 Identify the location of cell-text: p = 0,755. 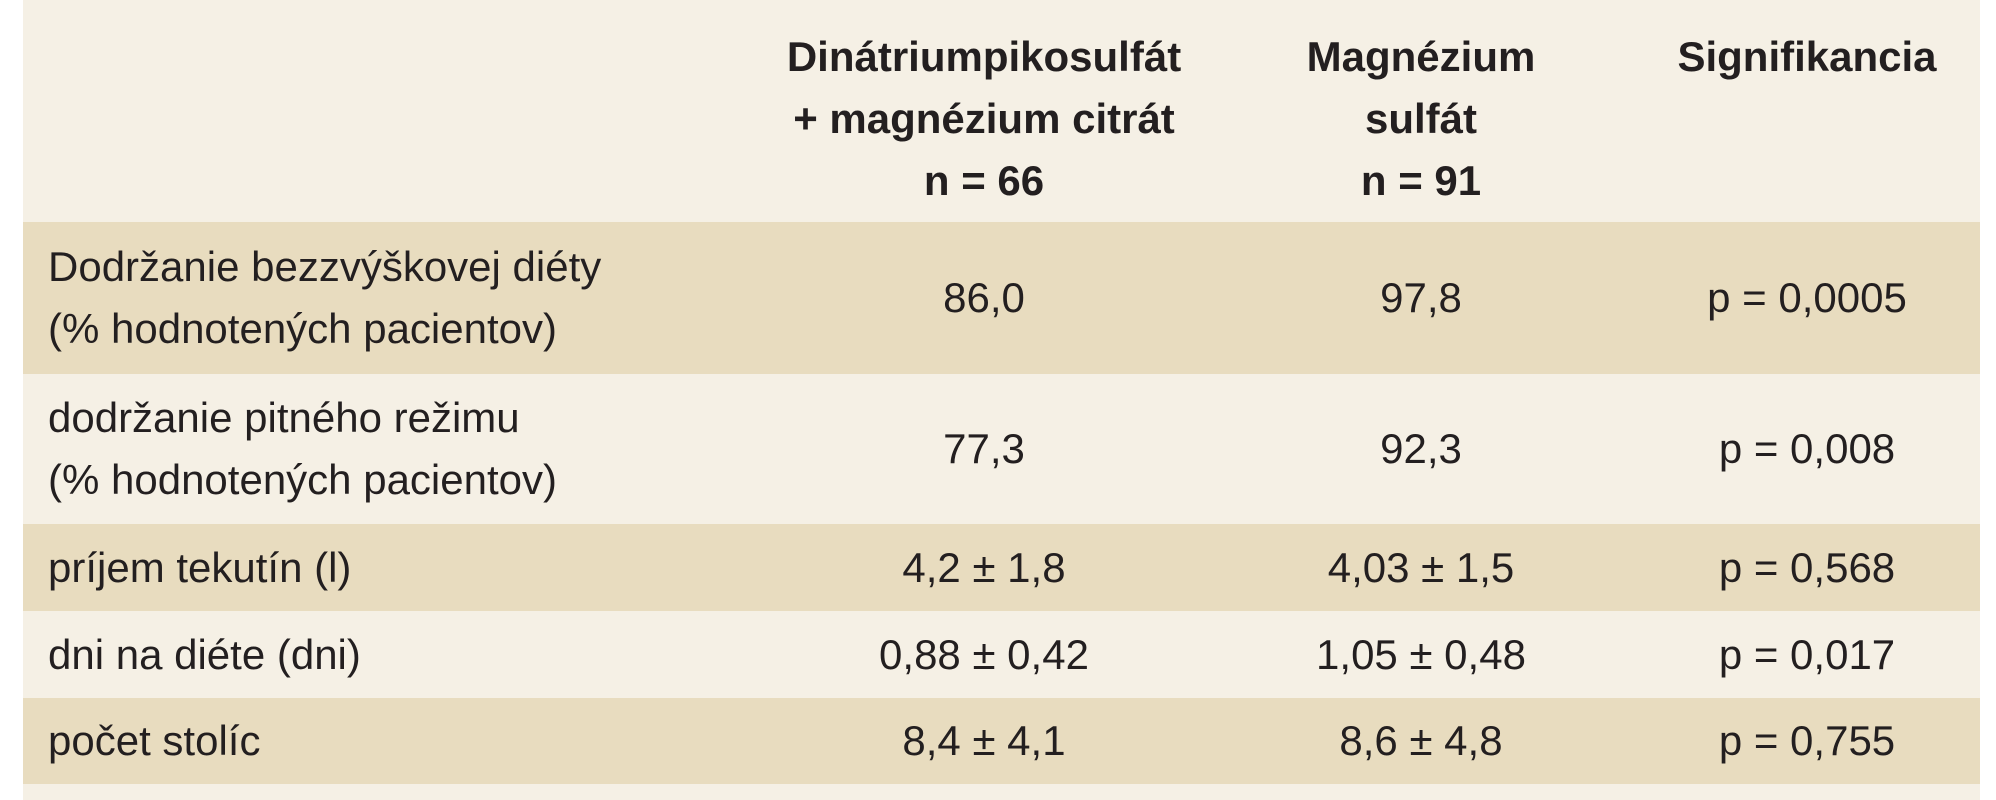
(1807, 740).